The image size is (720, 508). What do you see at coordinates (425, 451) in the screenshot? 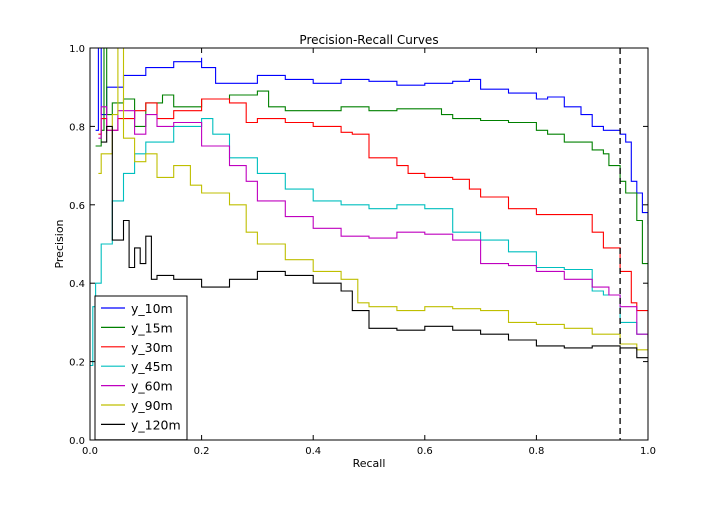
I see `x-tick-label: 0.6` at bounding box center [425, 451].